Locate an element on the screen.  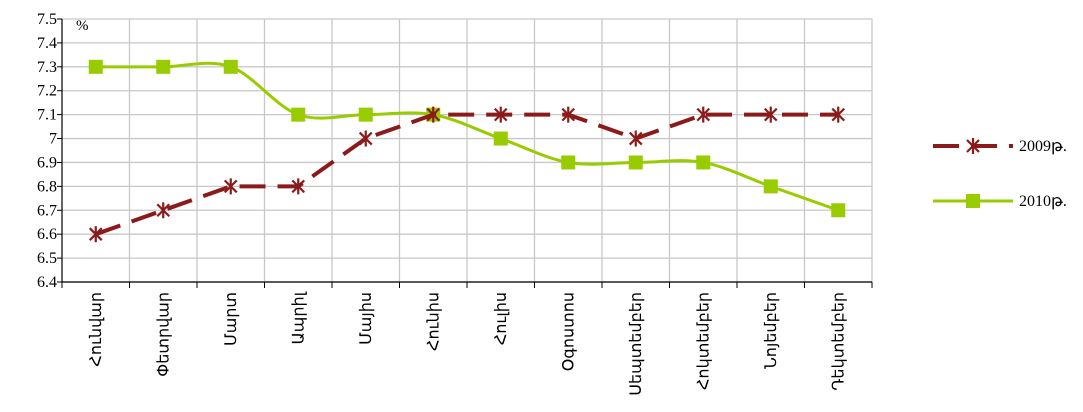
y-tick-label: 7.5 is located at coordinates (47, 19).